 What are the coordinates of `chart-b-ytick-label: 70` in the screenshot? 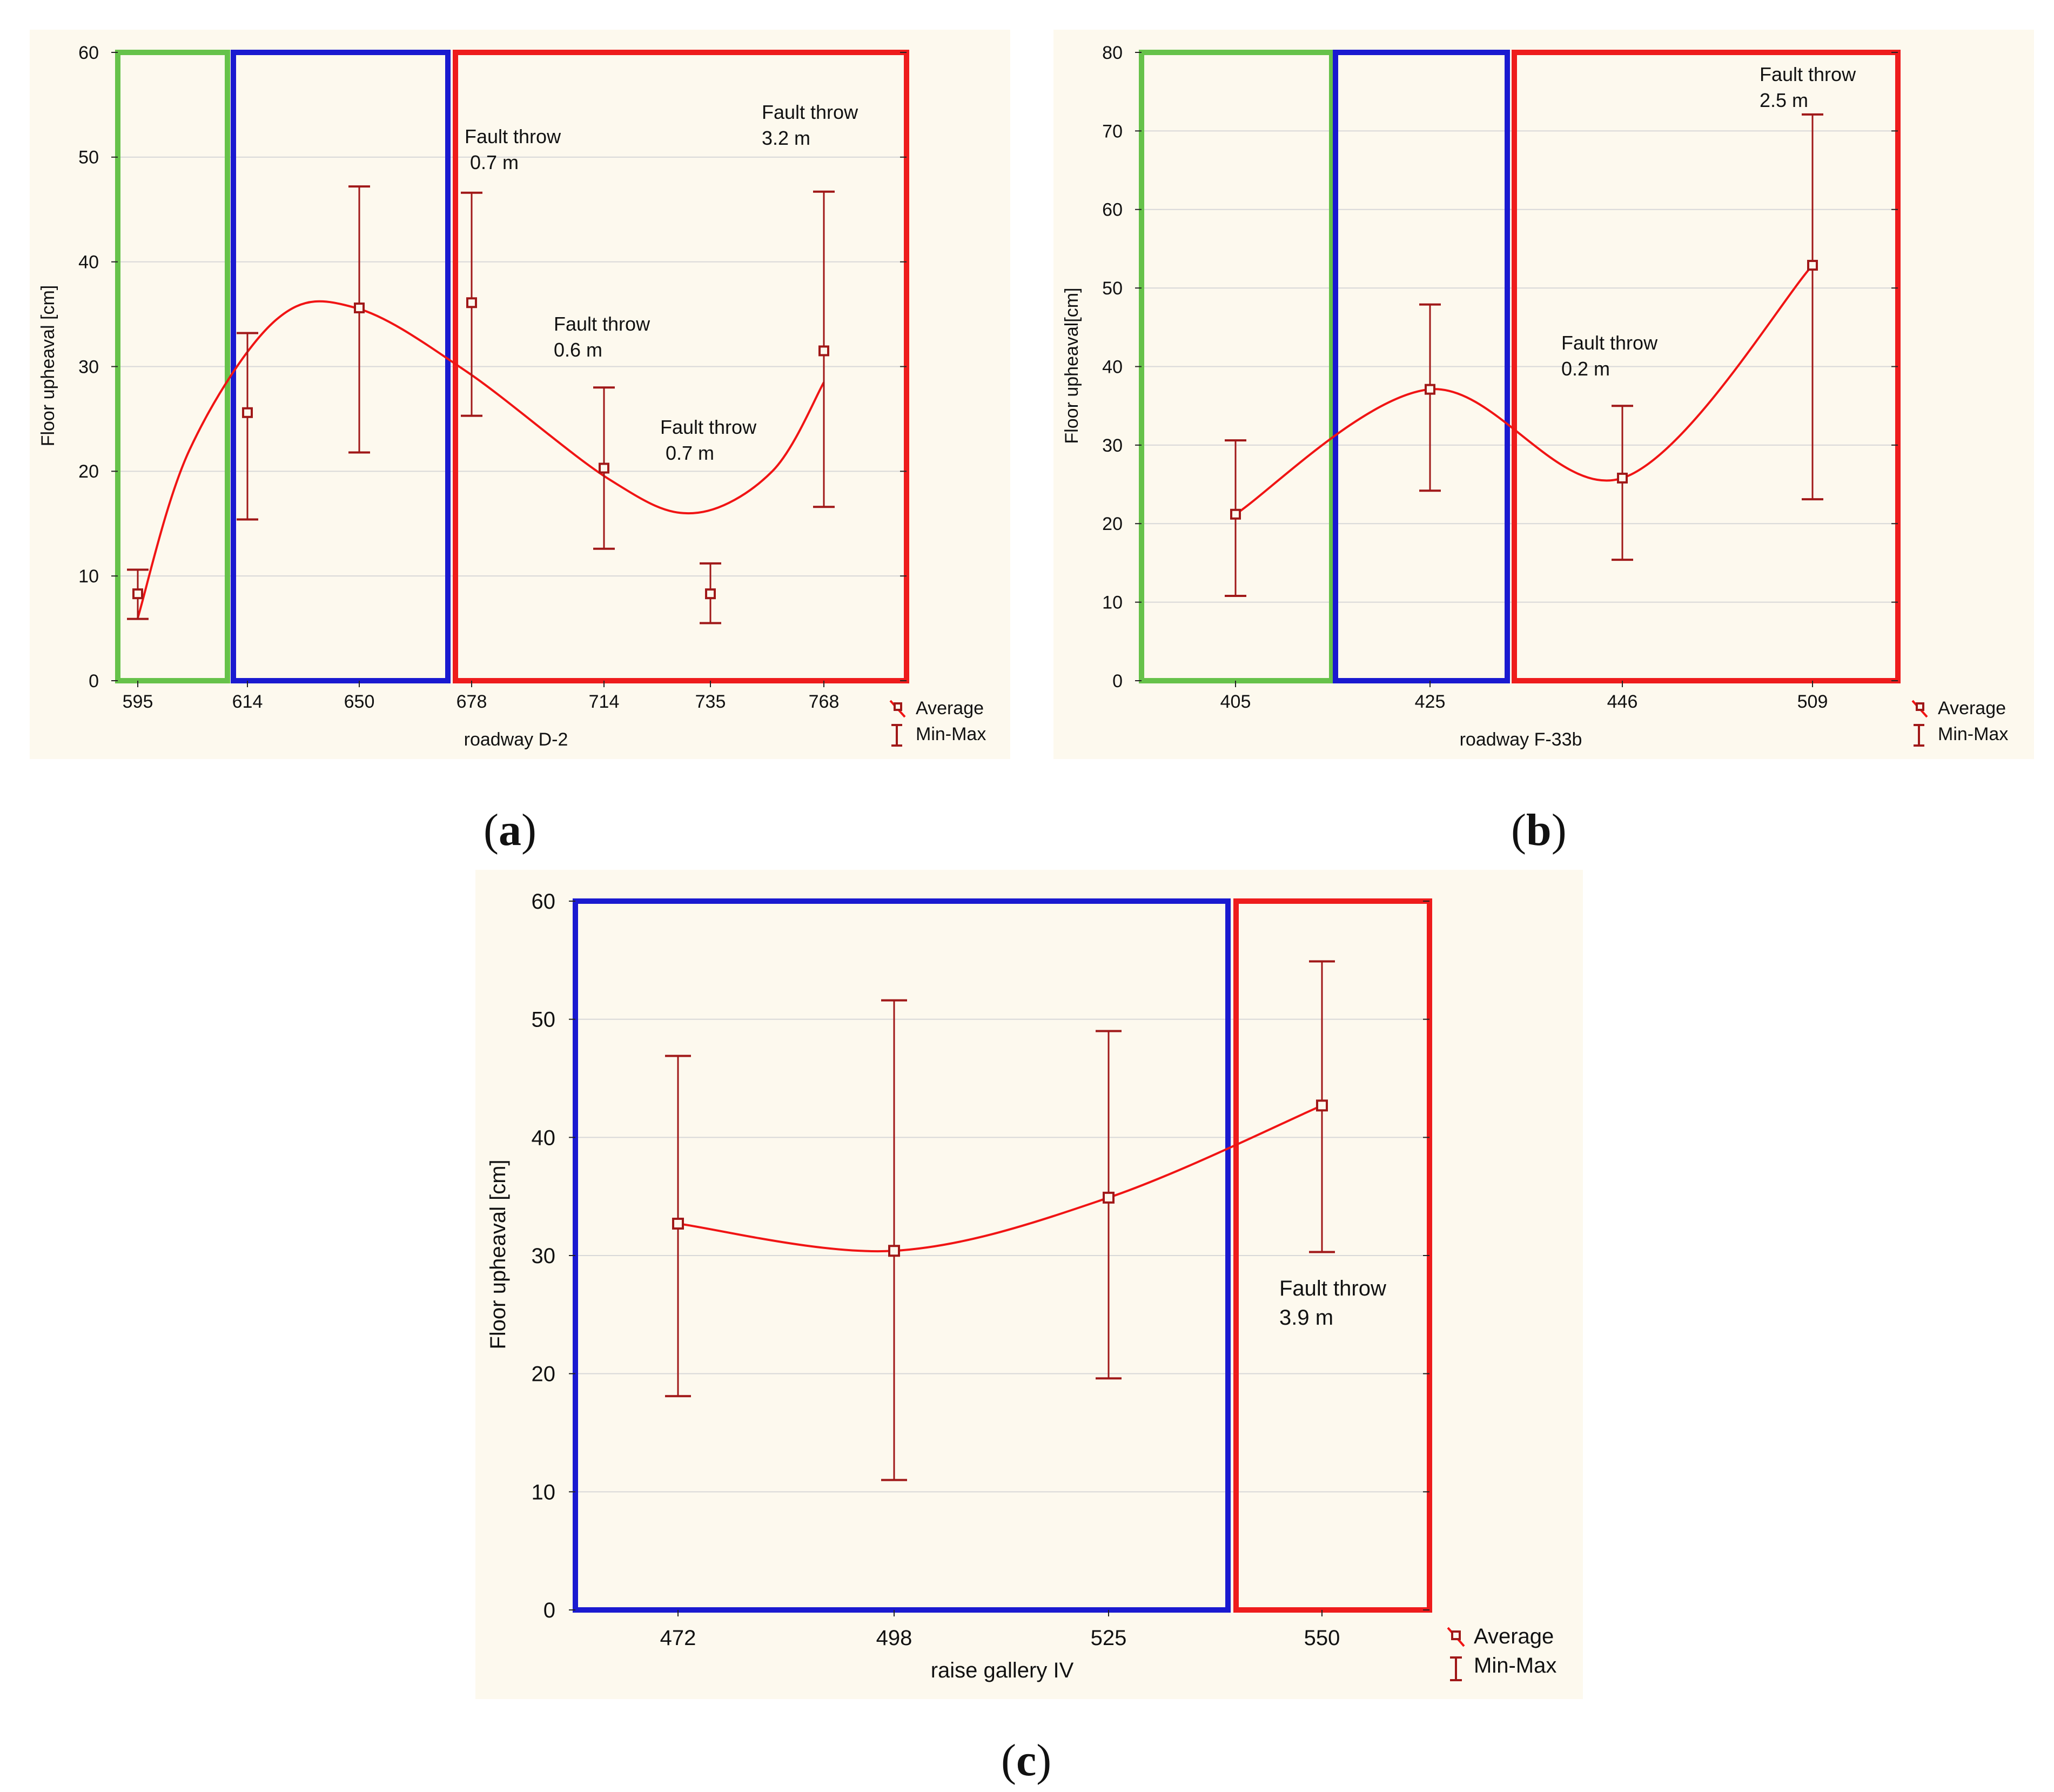 It's located at (1113, 131).